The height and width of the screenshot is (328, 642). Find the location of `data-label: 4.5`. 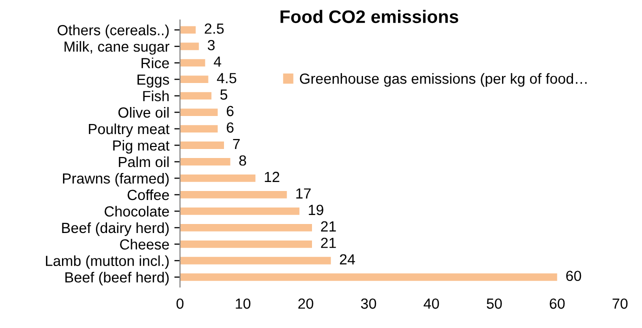

data-label: 4.5 is located at coordinates (226, 78).